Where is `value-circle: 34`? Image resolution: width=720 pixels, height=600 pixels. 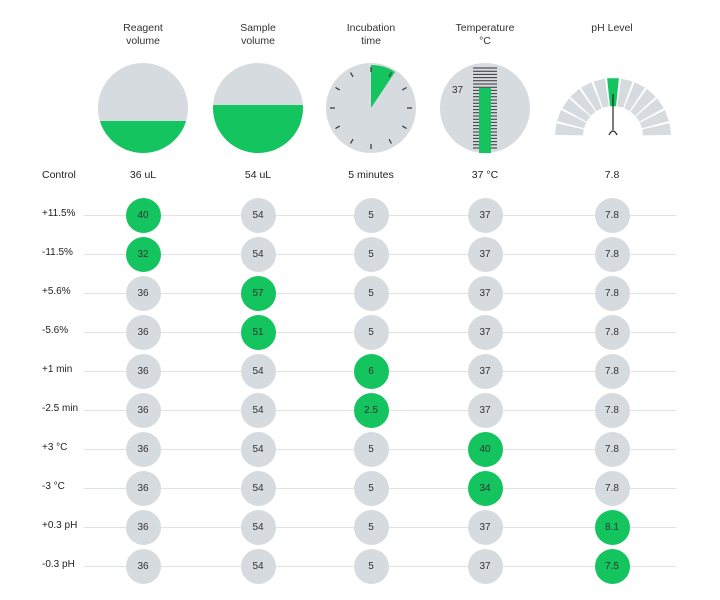
value-circle: 34 is located at coordinates (485, 488).